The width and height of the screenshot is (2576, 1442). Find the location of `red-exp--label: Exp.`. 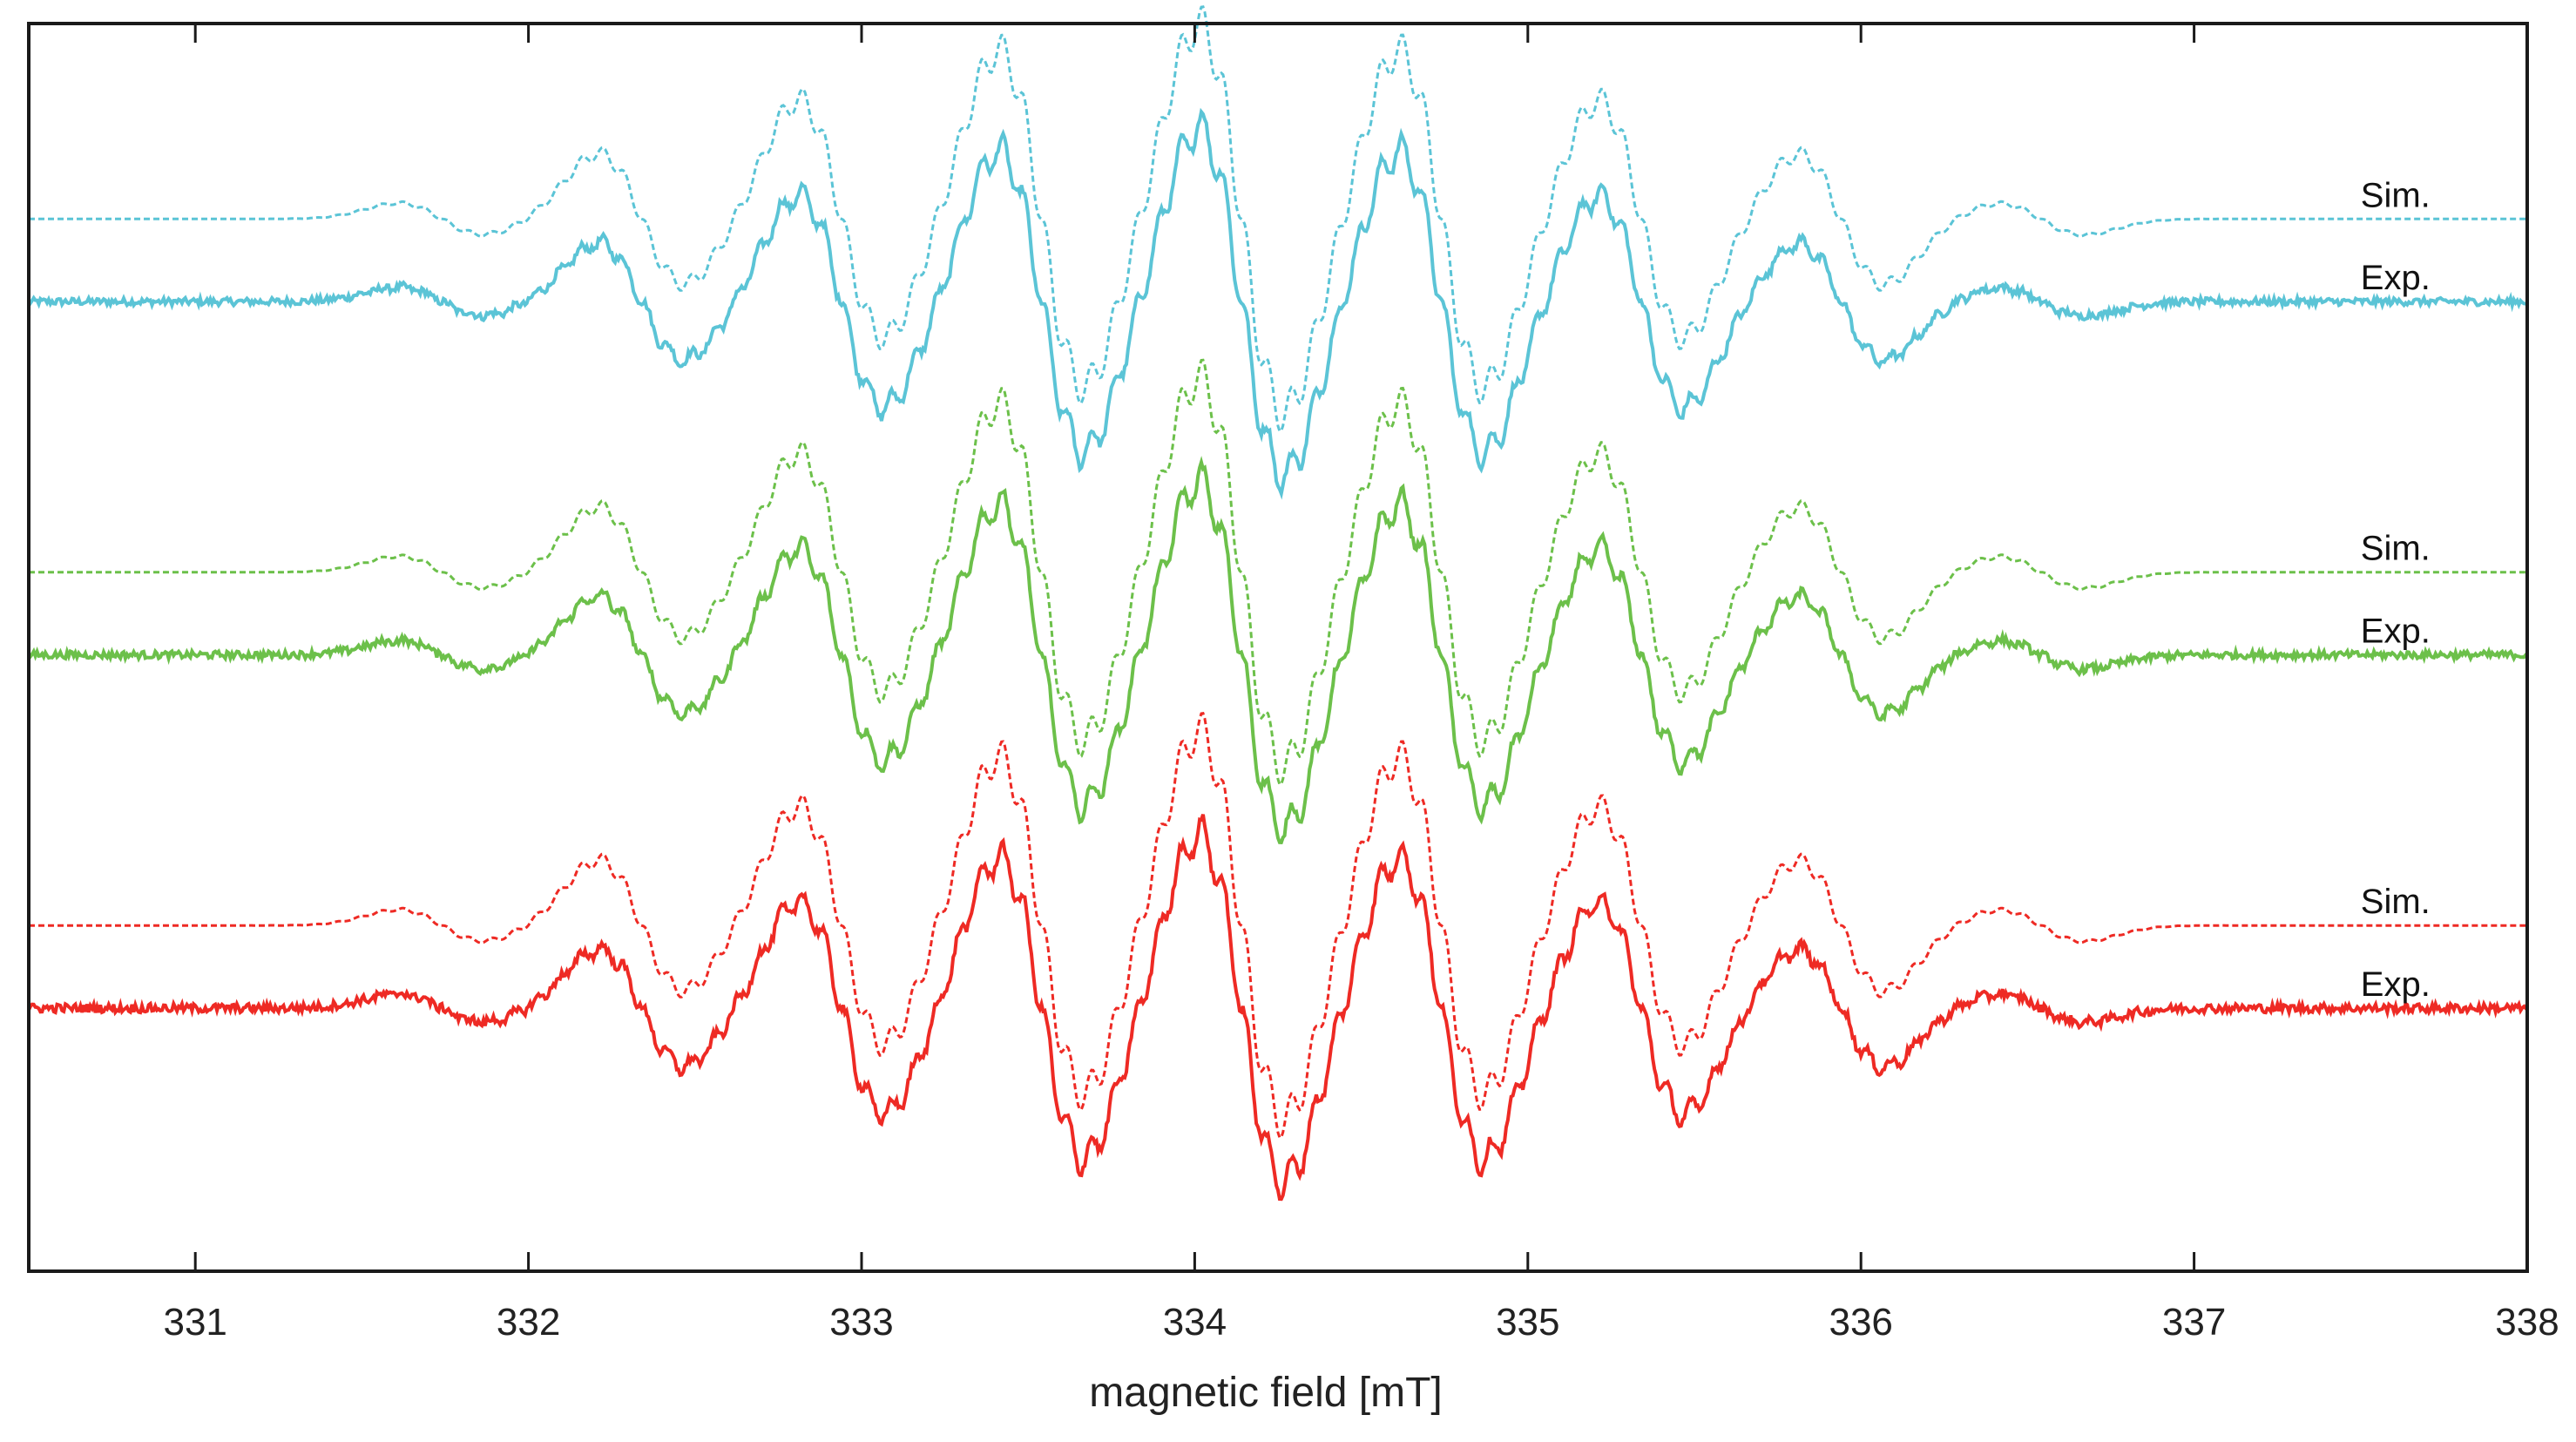

red-exp--label: Exp. is located at coordinates (2396, 984).